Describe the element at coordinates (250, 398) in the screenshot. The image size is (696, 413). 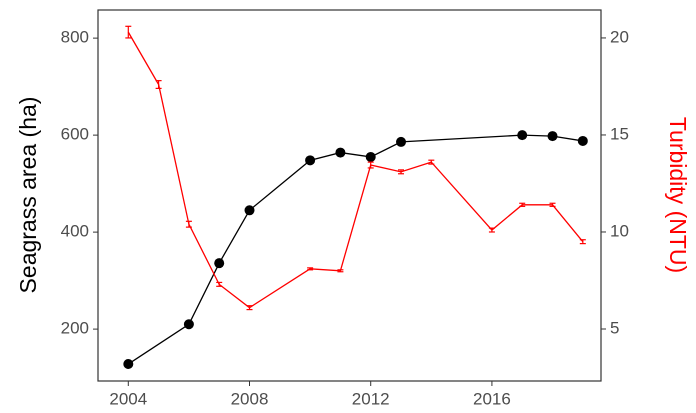
I see `x-tick-label: 2008` at that location.